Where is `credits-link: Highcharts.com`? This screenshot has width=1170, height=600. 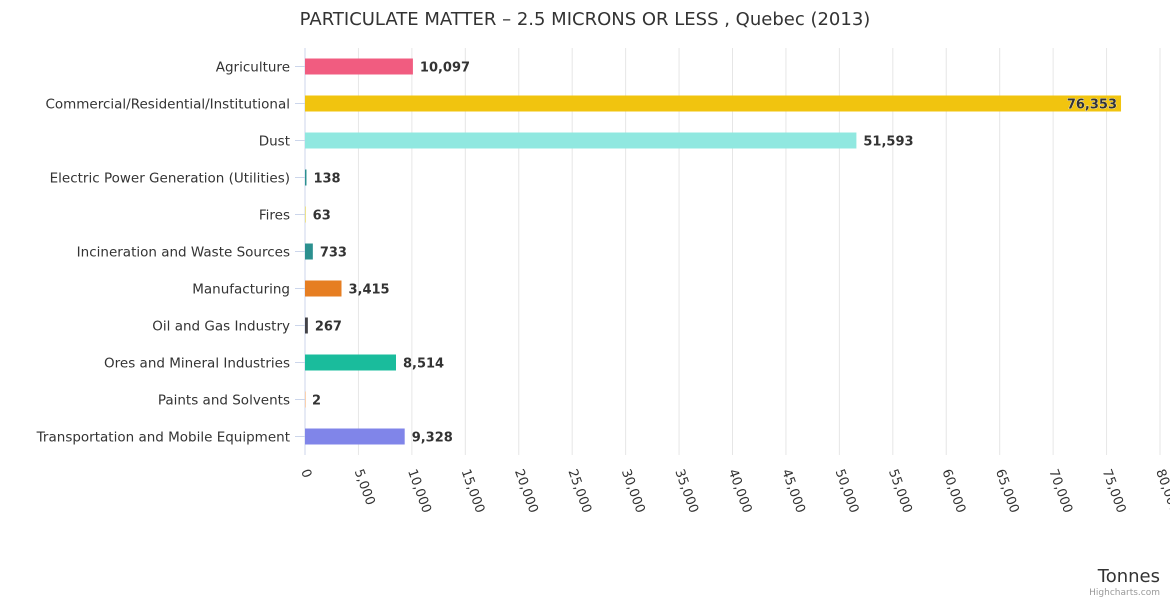
credits-link: Highcharts.com is located at coordinates (1124, 593).